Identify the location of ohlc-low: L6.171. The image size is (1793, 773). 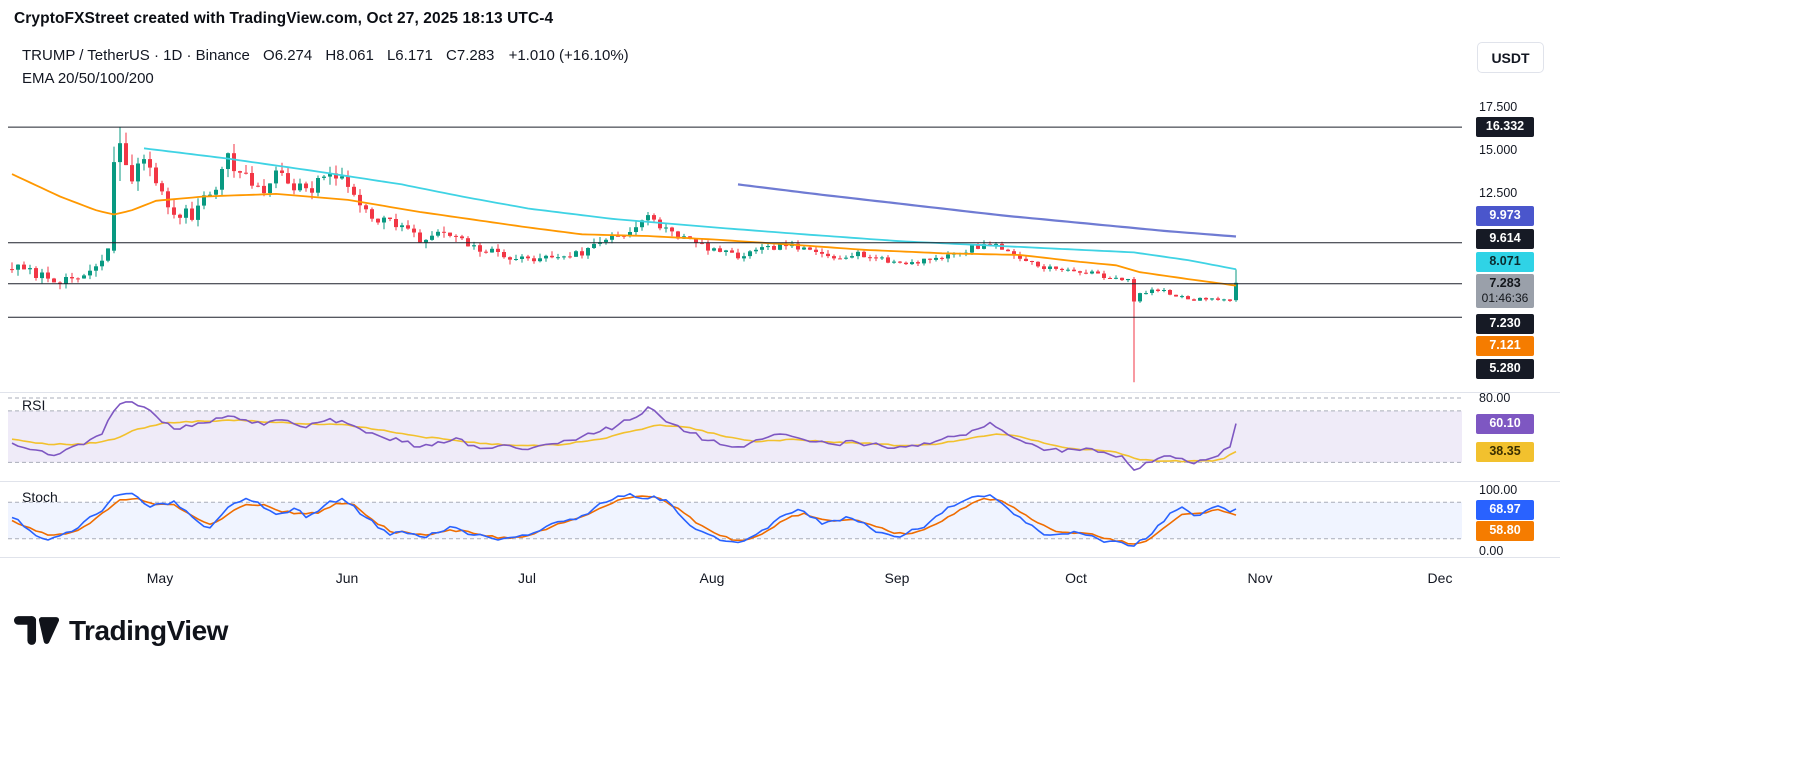
(409, 55).